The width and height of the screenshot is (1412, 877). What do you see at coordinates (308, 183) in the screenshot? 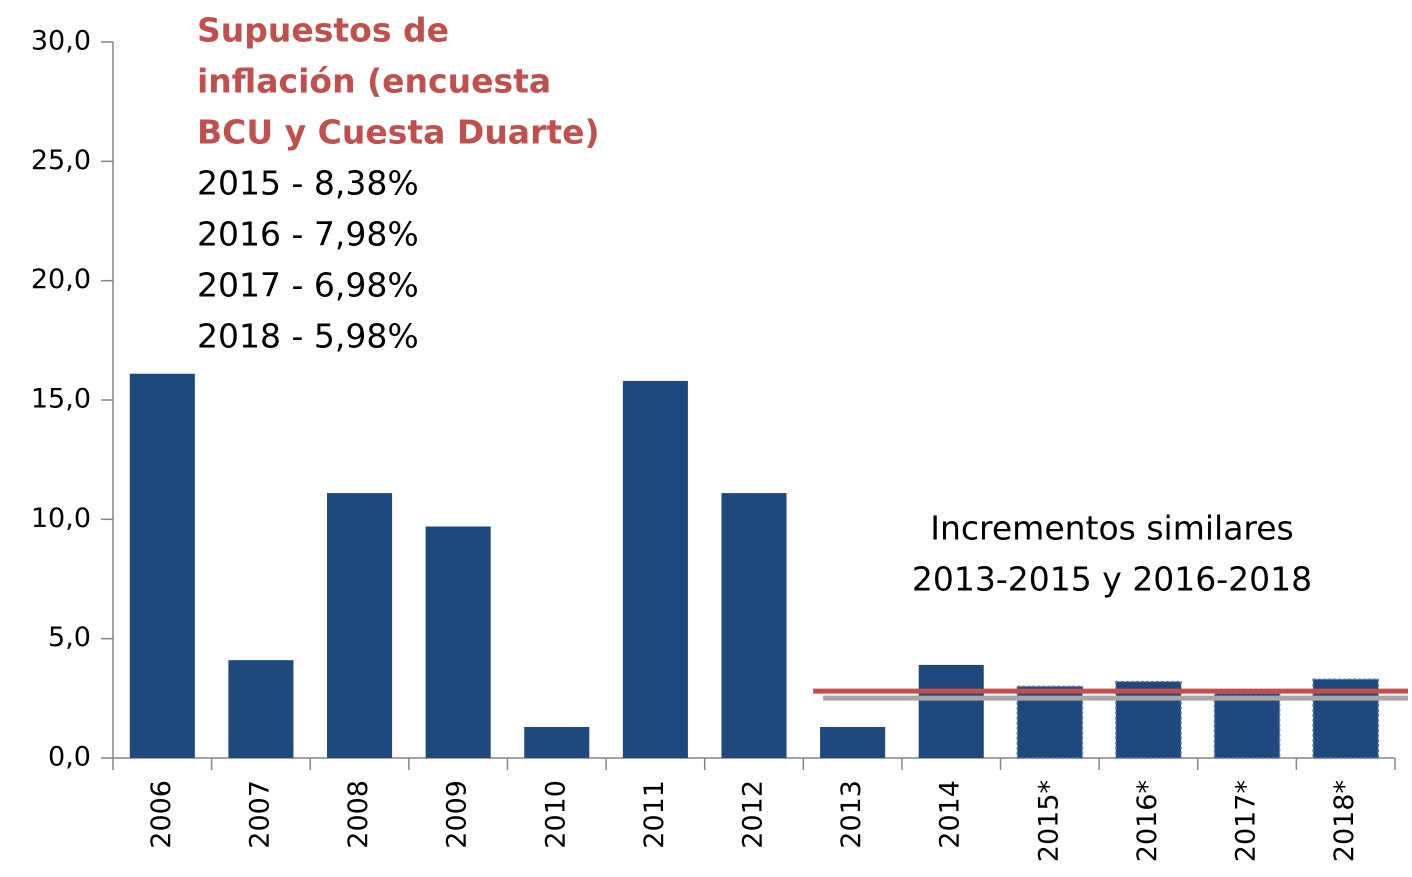
I see `annotation-line: 2015 - 8,38%` at bounding box center [308, 183].